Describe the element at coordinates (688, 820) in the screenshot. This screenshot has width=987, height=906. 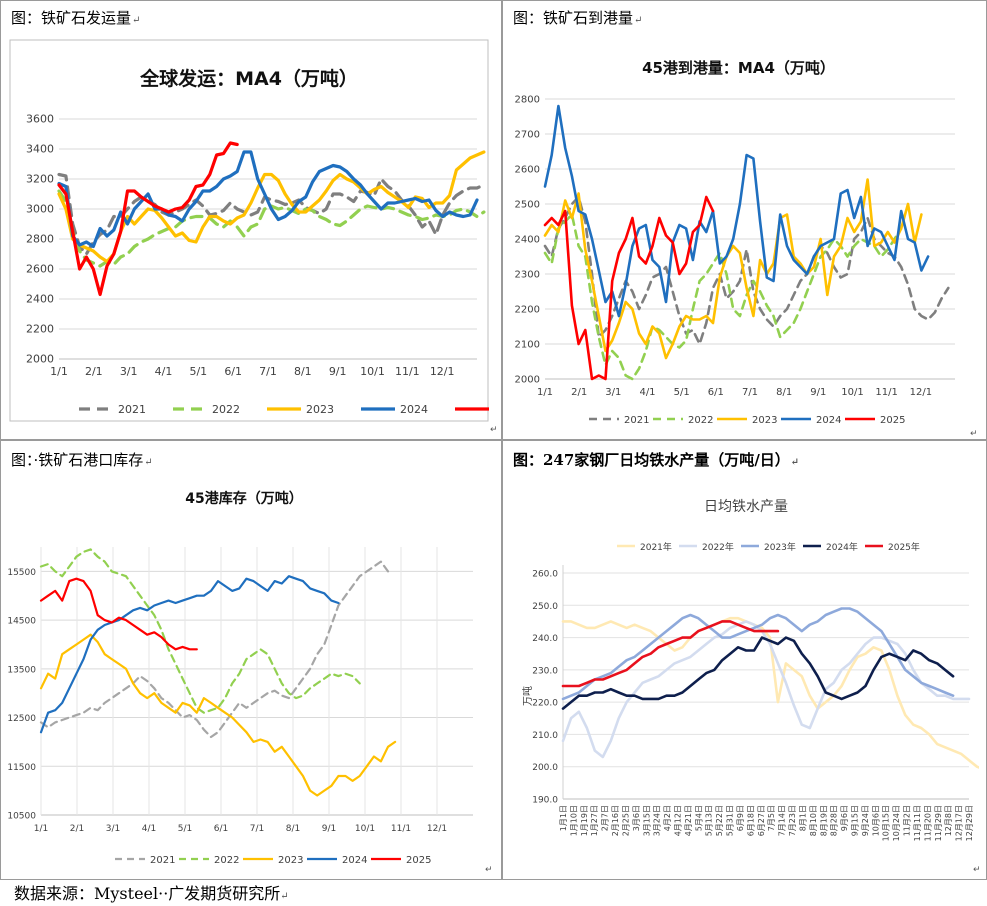
I see `x-tick-label: 4月21日` at that location.